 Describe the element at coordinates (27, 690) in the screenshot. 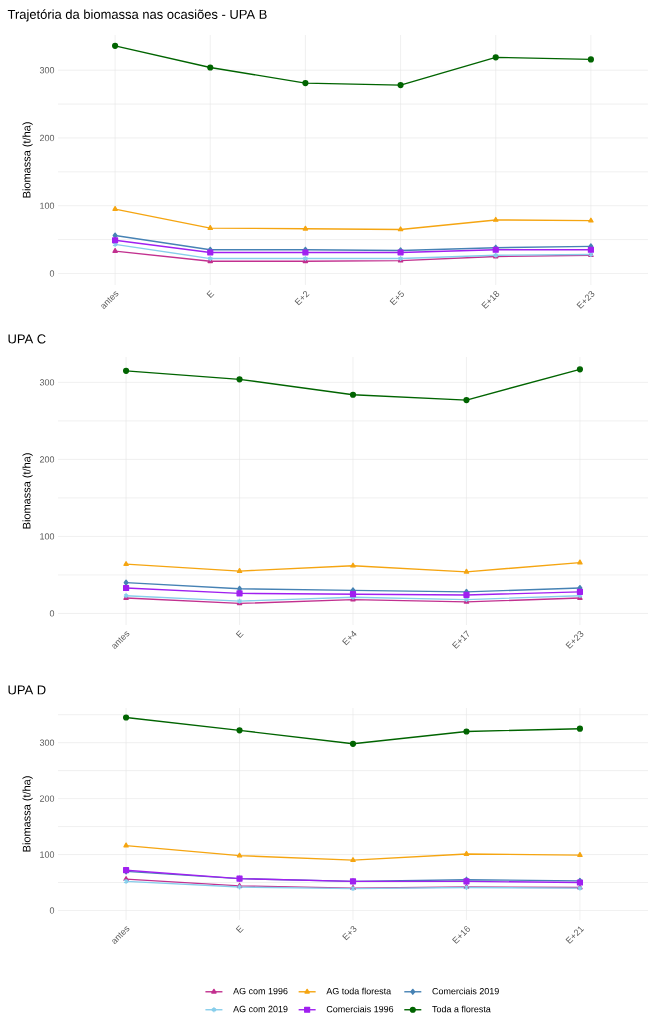

I see `chart-title: UPA D` at that location.